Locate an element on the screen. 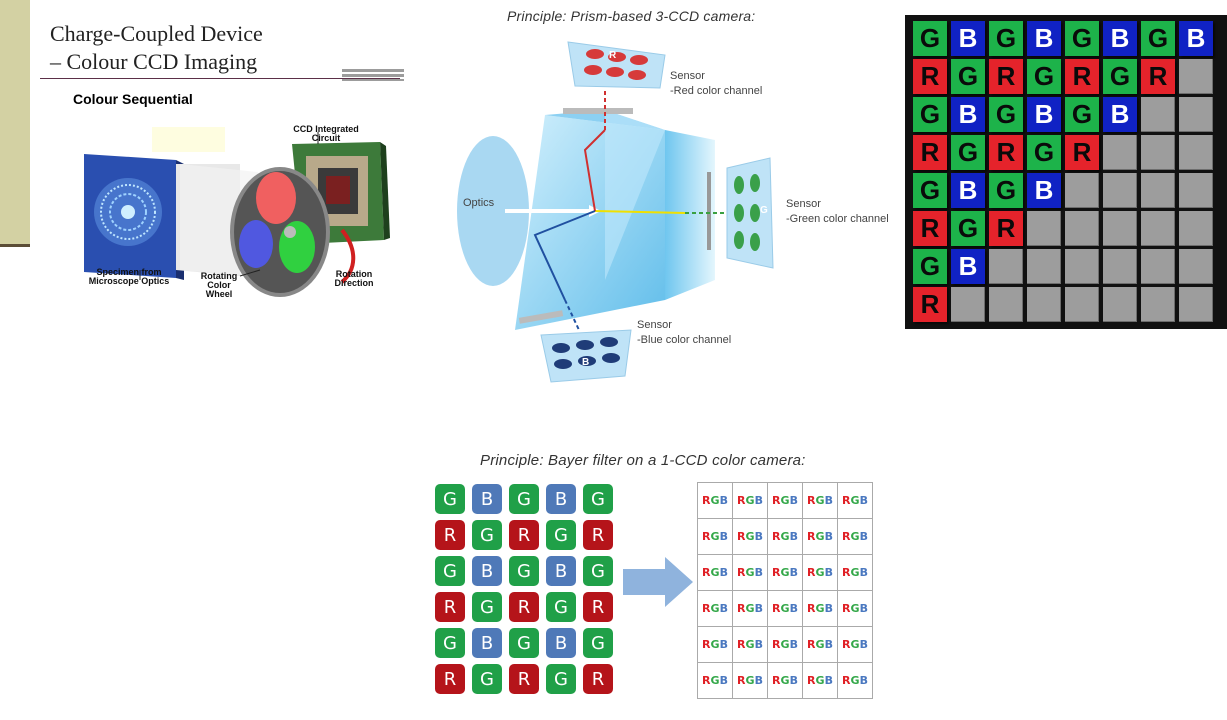 The image size is (1227, 720). green-sensor-channel: -Green color channel is located at coordinates (837, 219).